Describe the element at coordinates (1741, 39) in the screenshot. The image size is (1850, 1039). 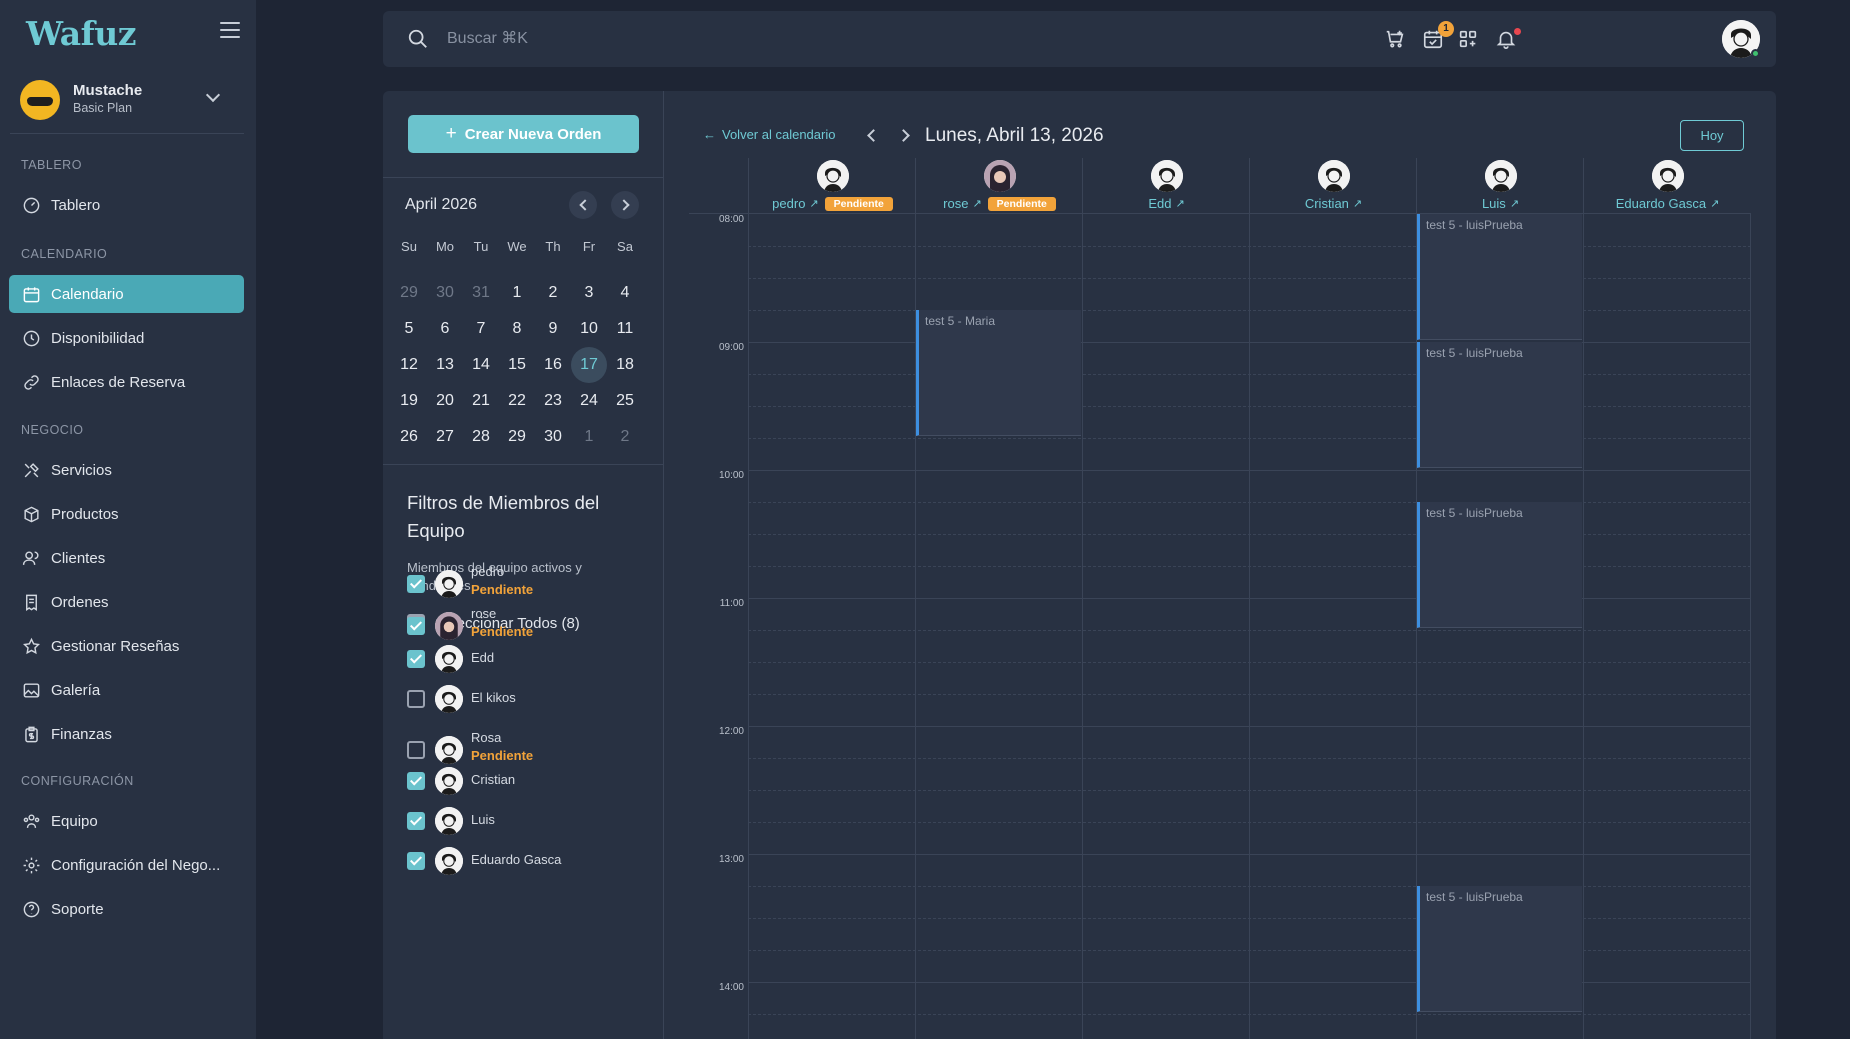
I see `user-avatar` at that location.